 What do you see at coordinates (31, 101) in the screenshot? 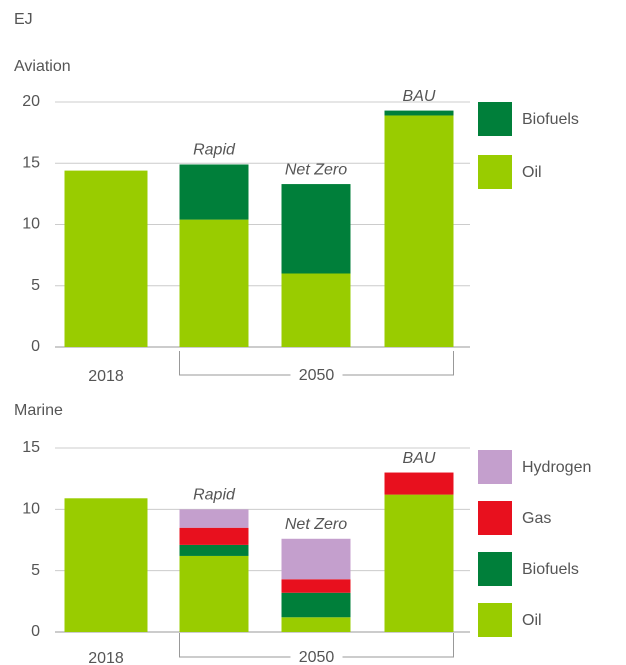
I see `y-tick-label: 20` at bounding box center [31, 101].